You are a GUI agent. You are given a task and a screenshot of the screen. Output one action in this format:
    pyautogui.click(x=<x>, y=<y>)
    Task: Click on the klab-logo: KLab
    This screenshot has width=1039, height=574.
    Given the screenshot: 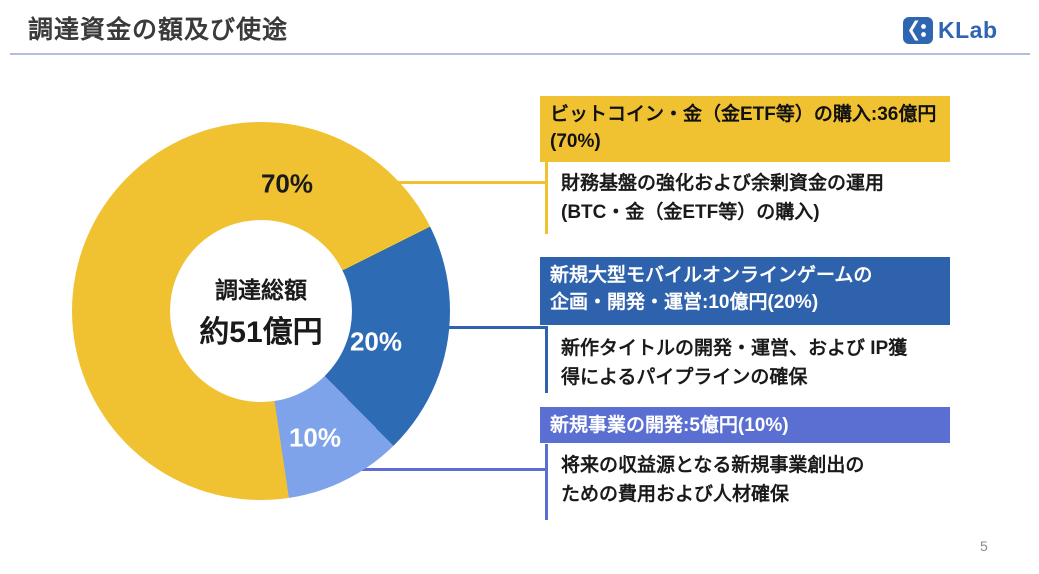 What is the action you would take?
    pyautogui.click(x=950, y=30)
    